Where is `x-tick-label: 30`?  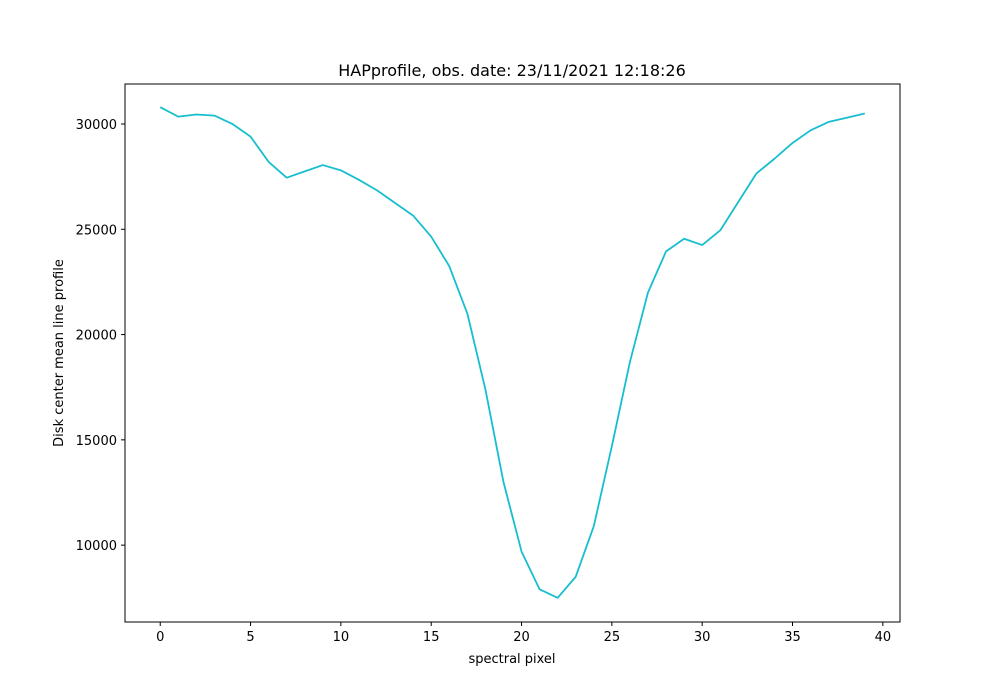
x-tick-label: 30 is located at coordinates (702, 637).